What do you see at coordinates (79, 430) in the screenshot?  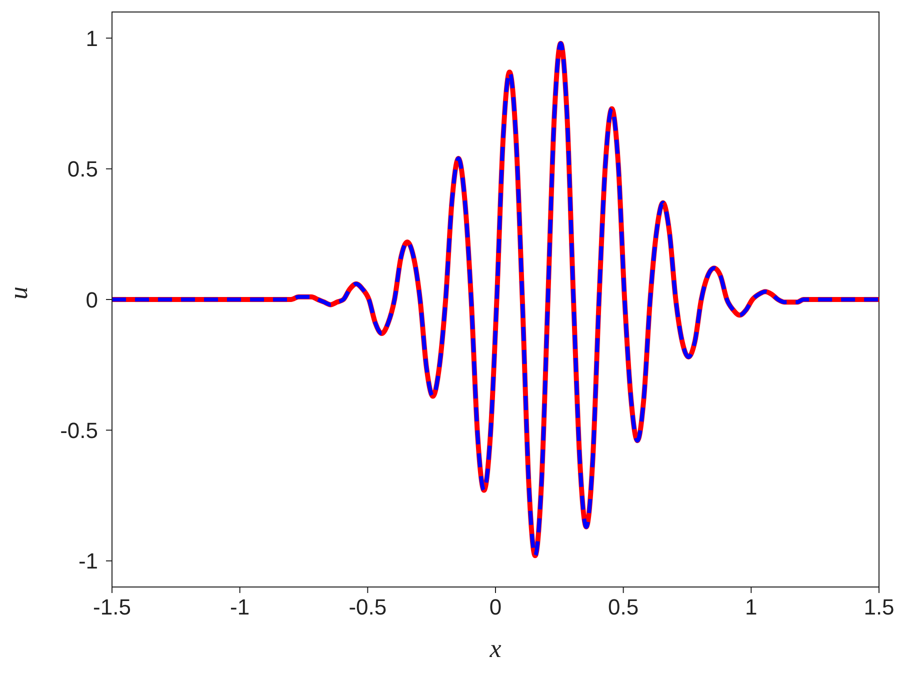 I see `y-tick-label: -0.5` at bounding box center [79, 430].